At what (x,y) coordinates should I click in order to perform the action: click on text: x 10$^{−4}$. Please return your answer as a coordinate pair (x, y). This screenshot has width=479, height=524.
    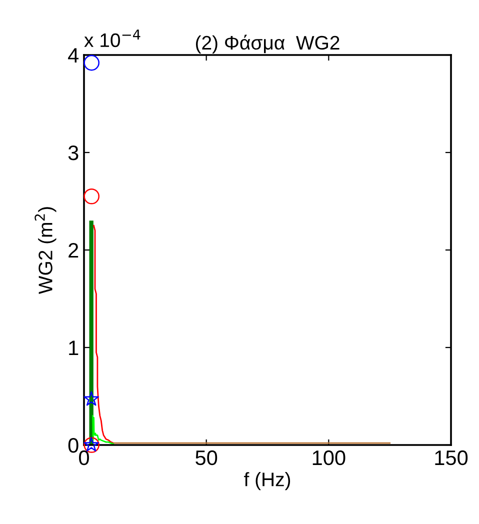
    Looking at the image, I should click on (112, 39).